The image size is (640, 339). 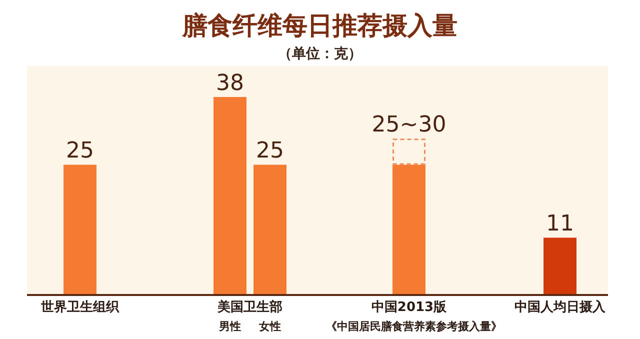 I want to click on x-tick-label: 世界卫生组织, so click(x=80, y=307).